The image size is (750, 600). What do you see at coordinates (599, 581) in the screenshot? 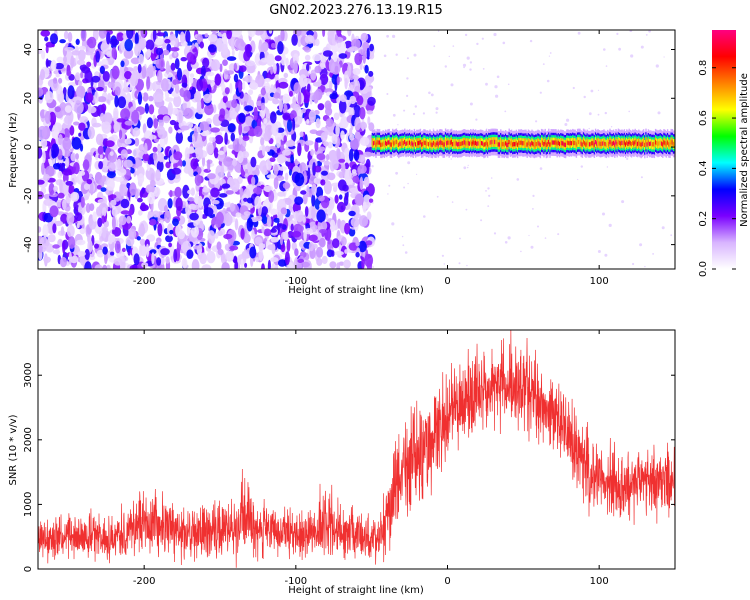
I see `x-tick-label: 100` at bounding box center [599, 581].